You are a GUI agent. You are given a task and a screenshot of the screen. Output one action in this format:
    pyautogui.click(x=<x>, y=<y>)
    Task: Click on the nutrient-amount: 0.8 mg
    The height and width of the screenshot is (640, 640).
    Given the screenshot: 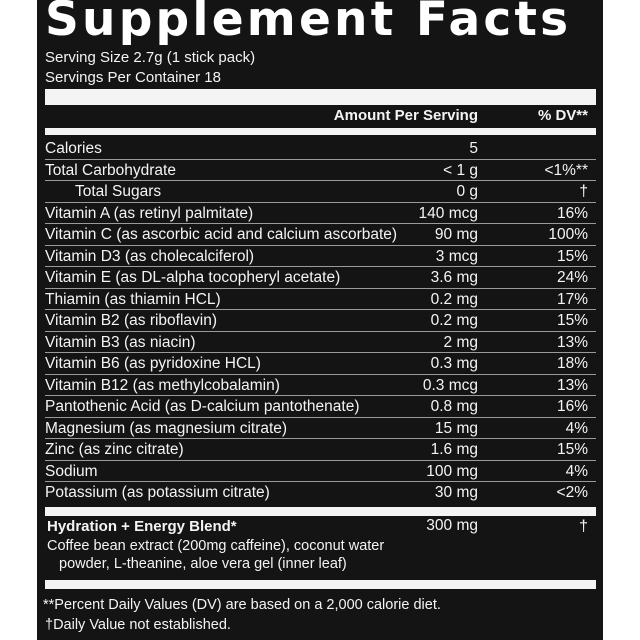 What is the action you would take?
    pyautogui.click(x=454, y=406)
    